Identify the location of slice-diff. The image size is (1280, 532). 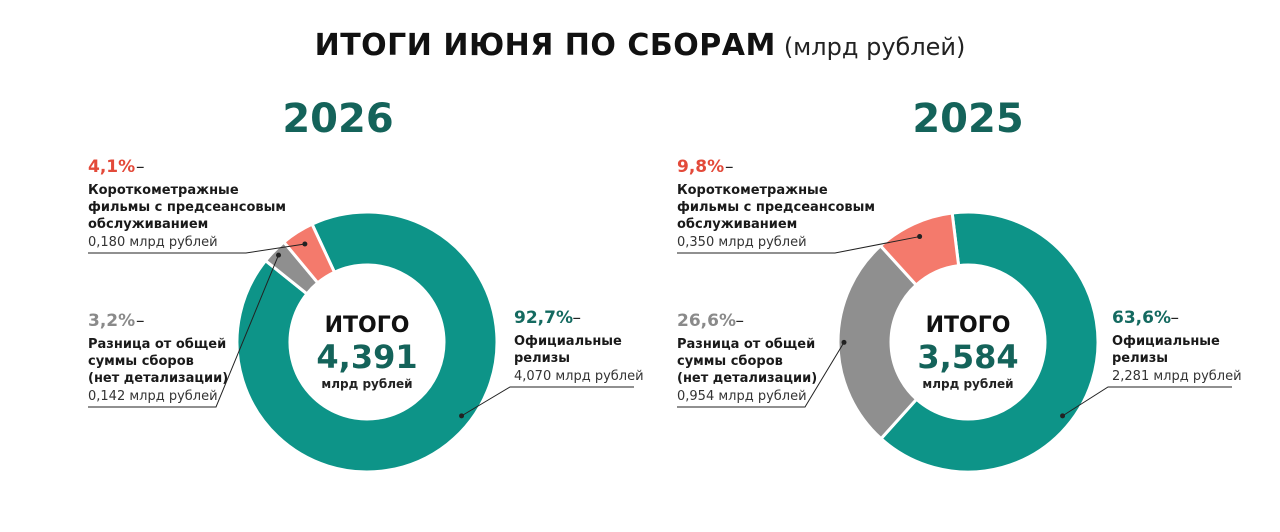
(877, 342).